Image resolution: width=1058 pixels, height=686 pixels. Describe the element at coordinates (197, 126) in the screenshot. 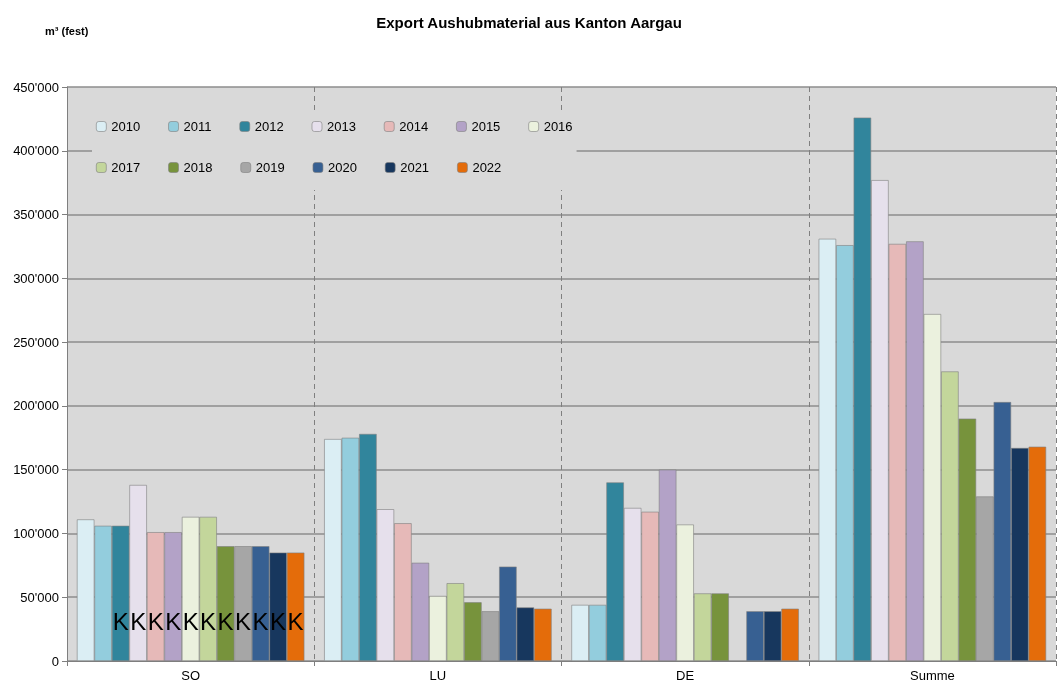

I see `legend-label: 2011` at that location.